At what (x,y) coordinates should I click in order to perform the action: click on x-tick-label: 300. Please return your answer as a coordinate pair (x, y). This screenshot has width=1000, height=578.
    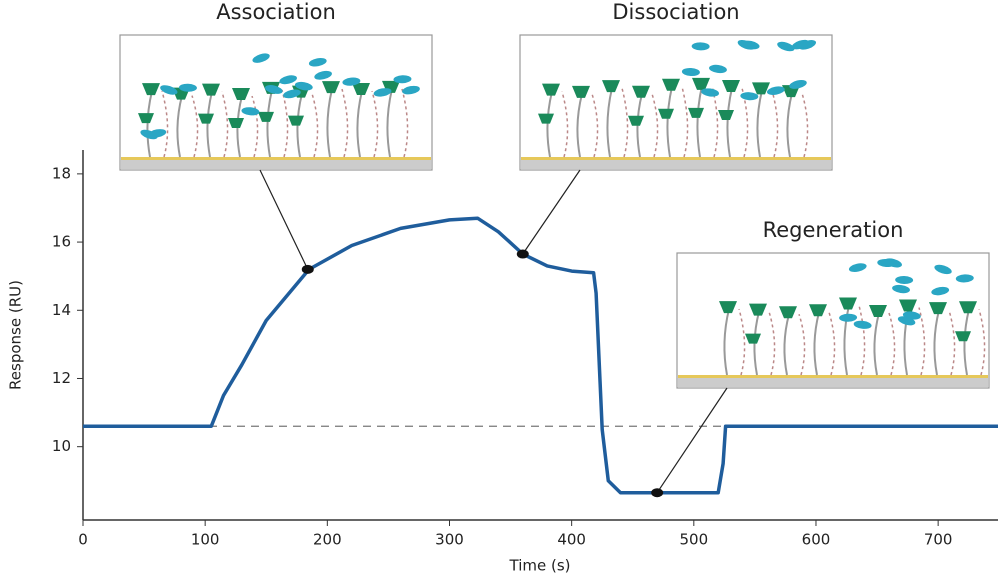
    Looking at the image, I should click on (449, 540).